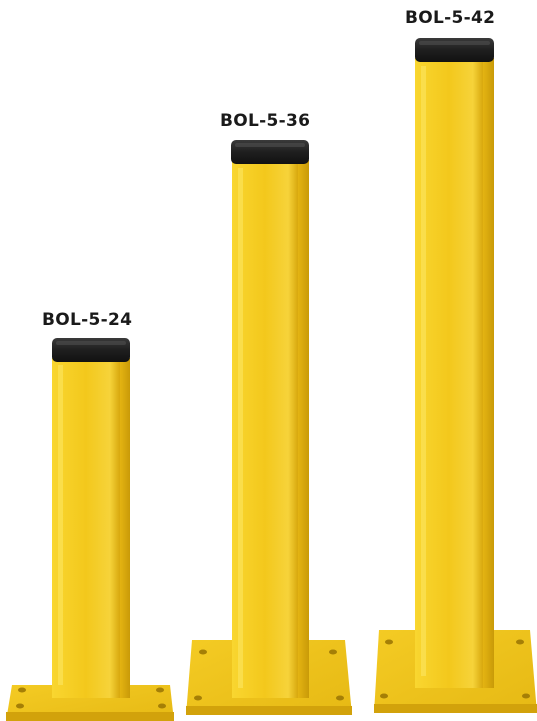  I want to click on base-plate, so click(90, 703).